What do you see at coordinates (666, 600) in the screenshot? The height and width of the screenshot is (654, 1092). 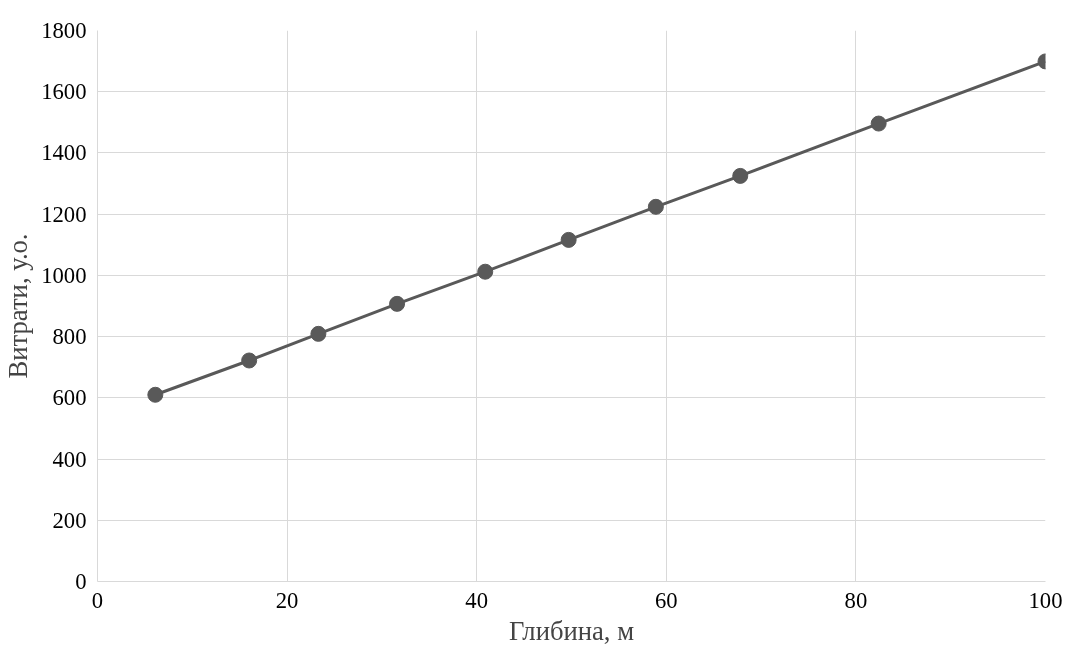 I see `x-tick-label: 60` at bounding box center [666, 600].